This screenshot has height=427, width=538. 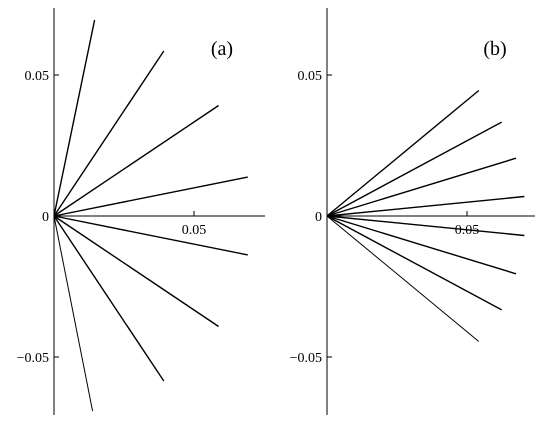 What do you see at coordinates (222, 49) in the screenshot?
I see `panel-label: (a)` at bounding box center [222, 49].